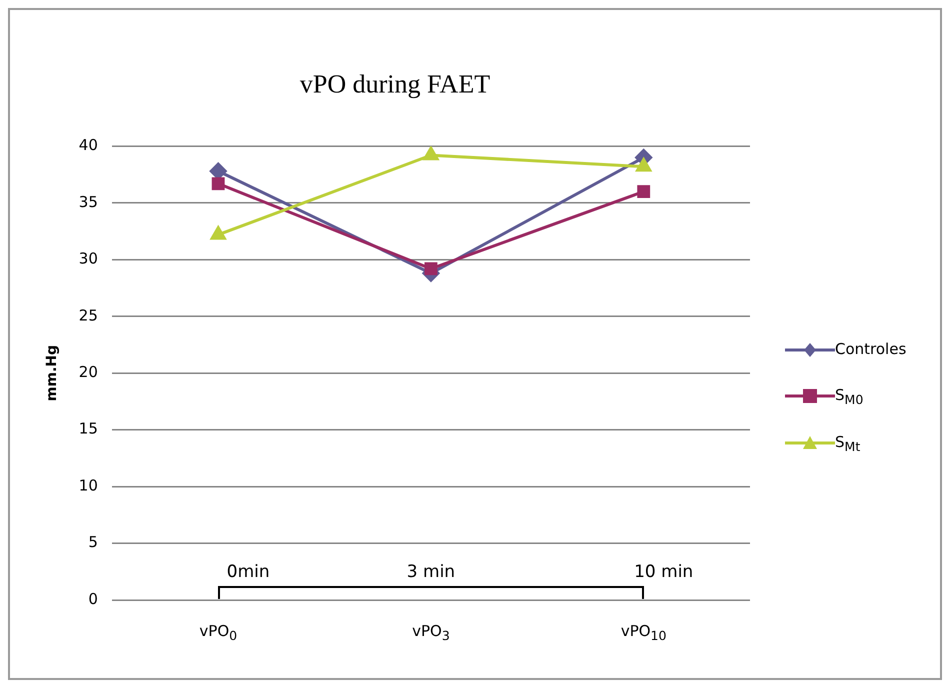 This screenshot has width=952, height=689. What do you see at coordinates (218, 632) in the screenshot?
I see `x-tick-label: vPO$_{0}$` at bounding box center [218, 632].